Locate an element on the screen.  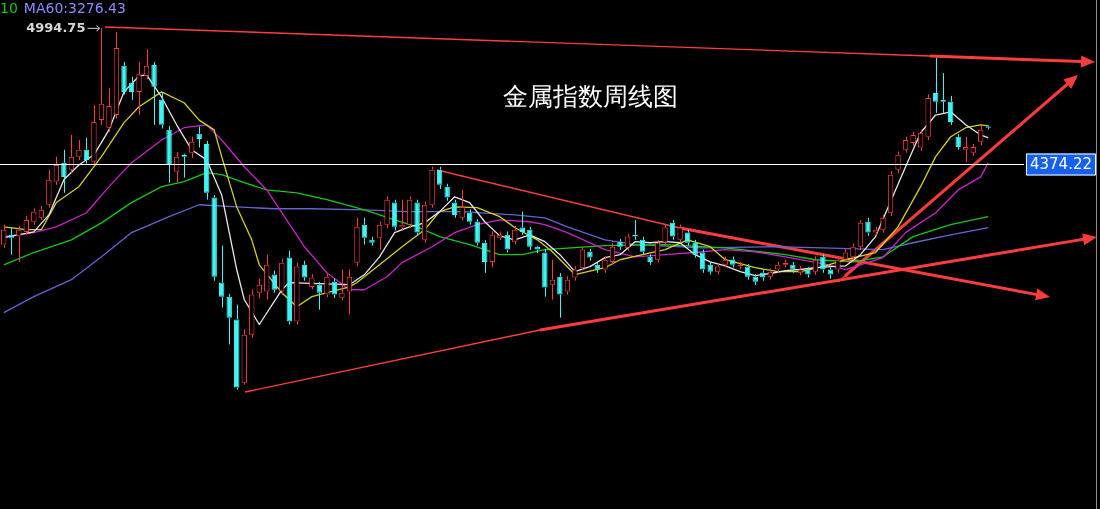
text: 10 is located at coordinates (9, 8).